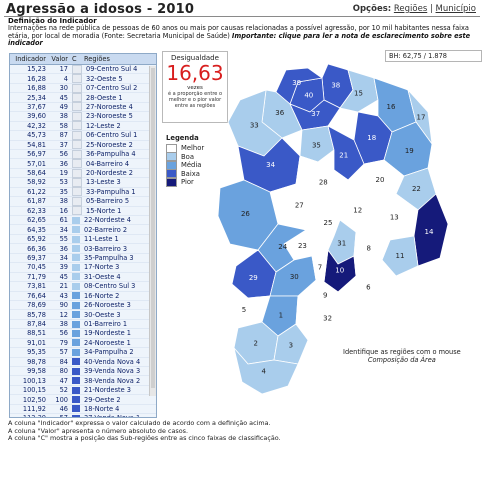 This screenshot has width=490, height=479. Describe the element at coordinates (83, 221) in the screenshot. I see `table-row: 62,65 61 22-Nordeste 4` at that location.